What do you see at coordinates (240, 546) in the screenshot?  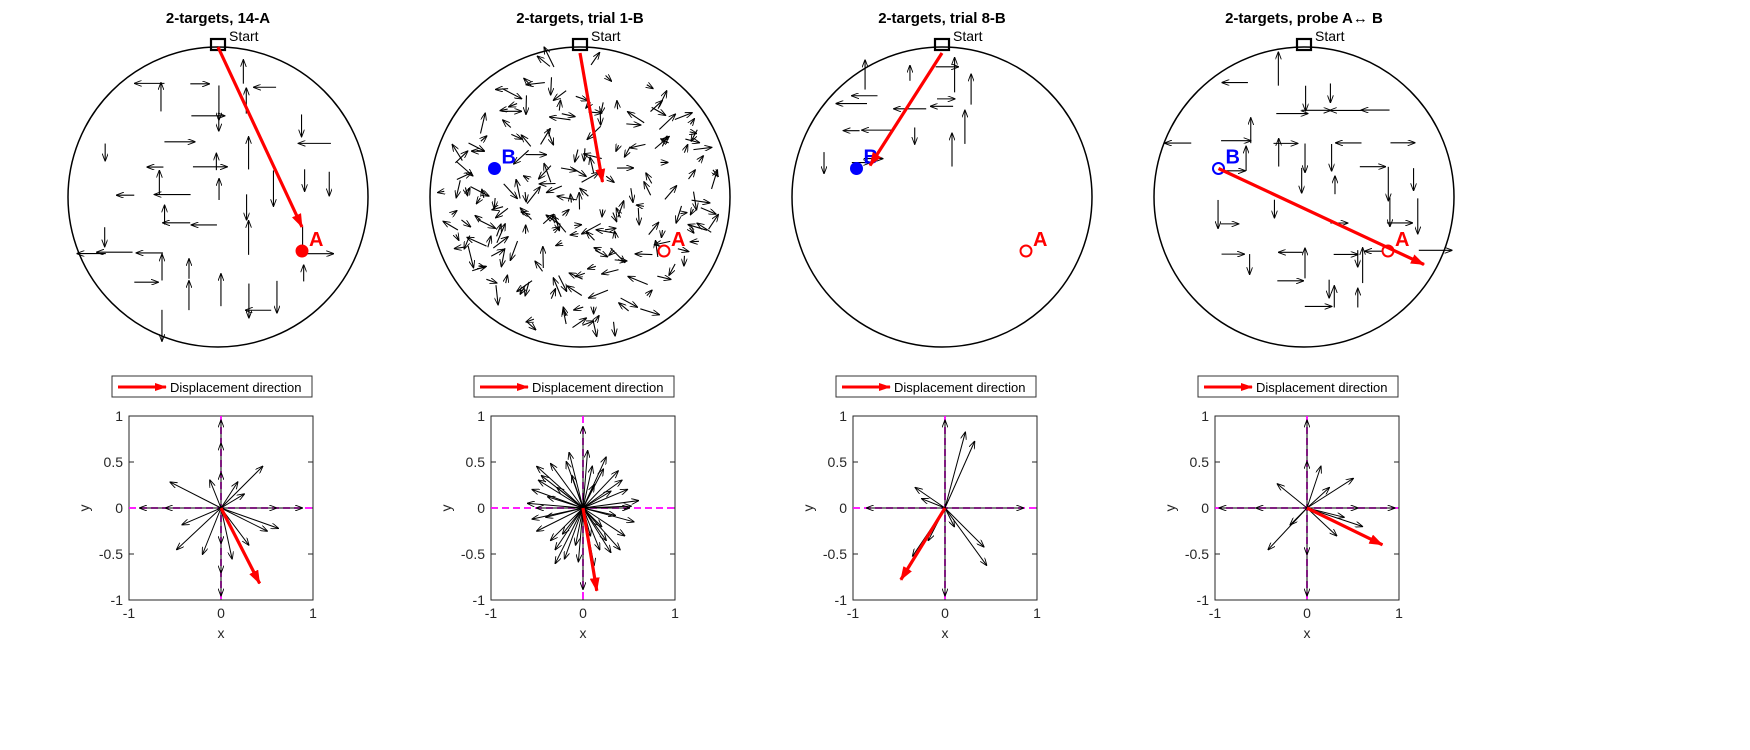 I see `displacement-vector` at bounding box center [240, 546].